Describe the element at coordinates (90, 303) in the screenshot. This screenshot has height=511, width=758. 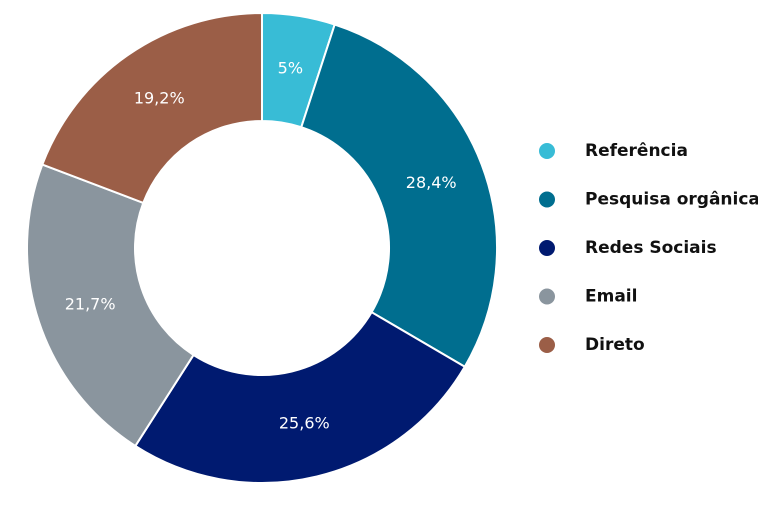
I see `data-label: 21,7%` at that location.